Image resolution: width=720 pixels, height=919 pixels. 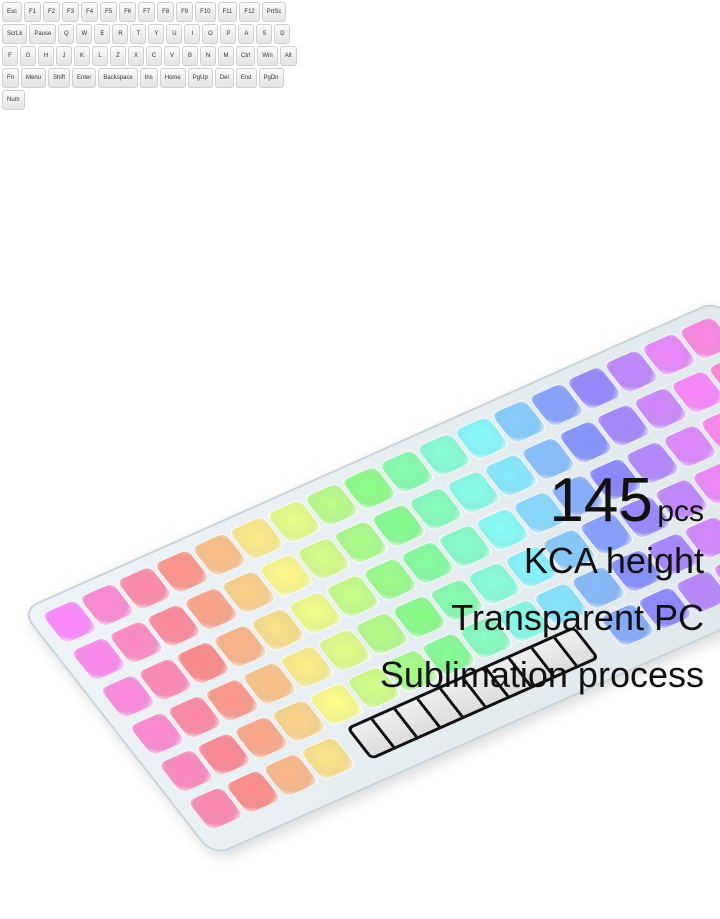 I want to click on keycap: Ctrl, so click(x=246, y=56).